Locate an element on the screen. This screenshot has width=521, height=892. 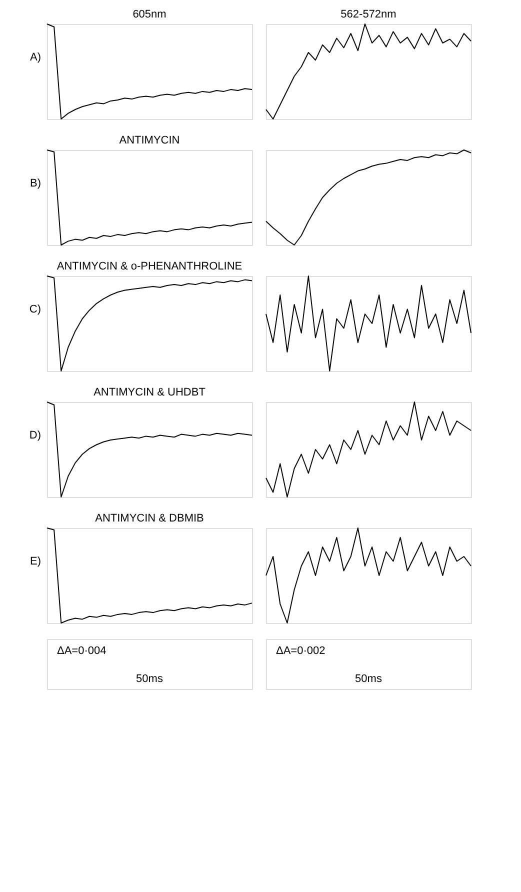
text: B) is located at coordinates (35, 183).